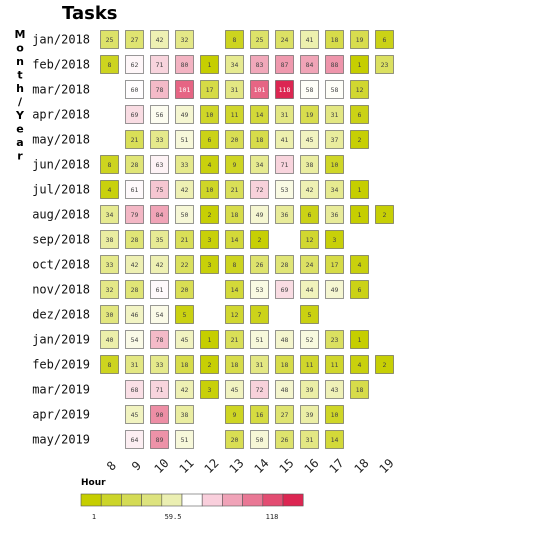 The image size is (555, 549). What do you see at coordinates (310, 265) in the screenshot?
I see `cell-value-label: 24` at bounding box center [310, 265].